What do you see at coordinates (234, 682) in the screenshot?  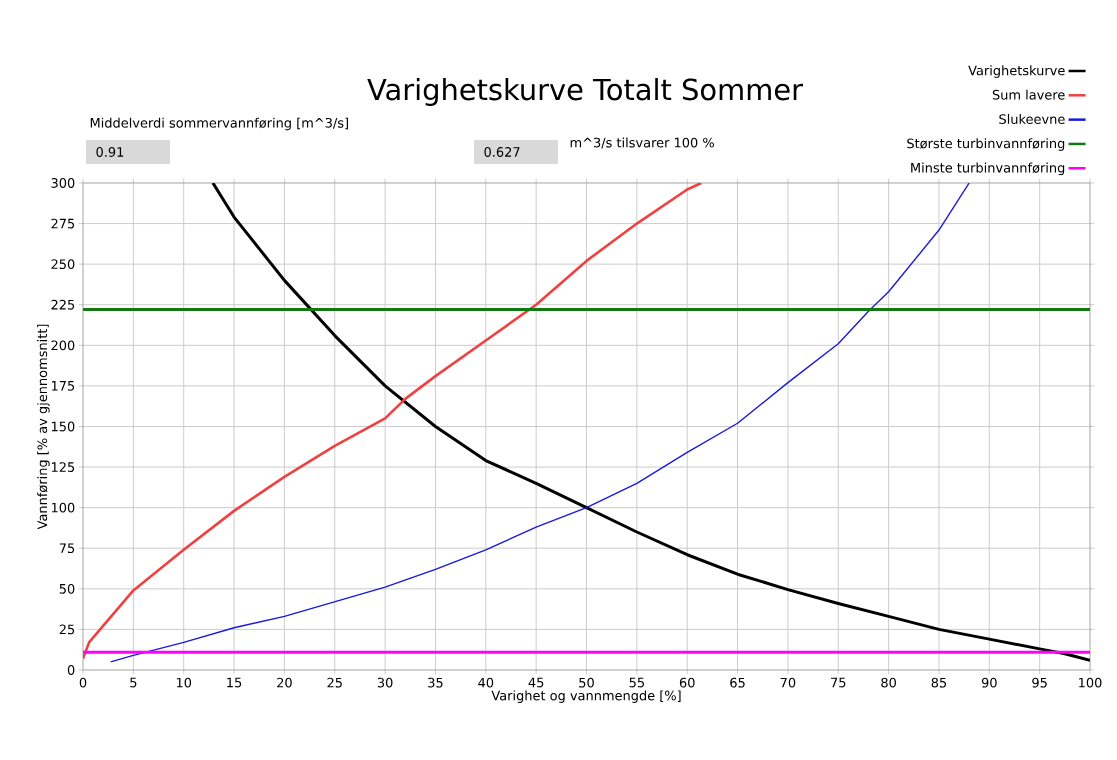 I see `x-tick-label: 15` at bounding box center [234, 682].